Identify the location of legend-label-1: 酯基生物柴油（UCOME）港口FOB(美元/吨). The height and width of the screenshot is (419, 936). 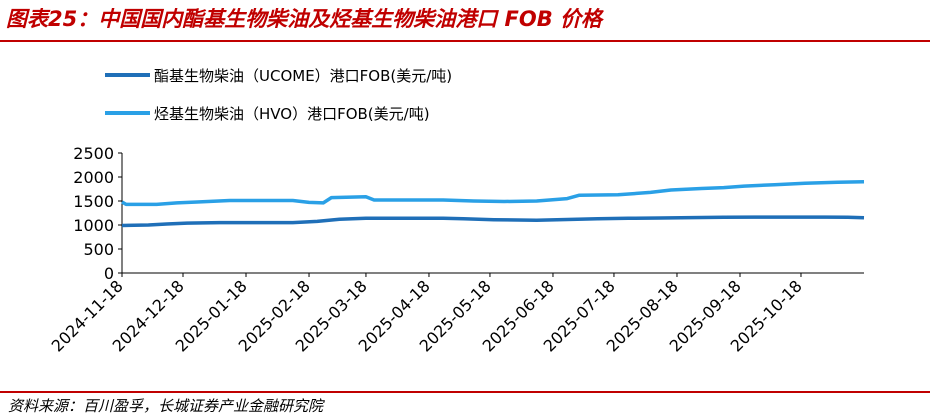
(303, 76).